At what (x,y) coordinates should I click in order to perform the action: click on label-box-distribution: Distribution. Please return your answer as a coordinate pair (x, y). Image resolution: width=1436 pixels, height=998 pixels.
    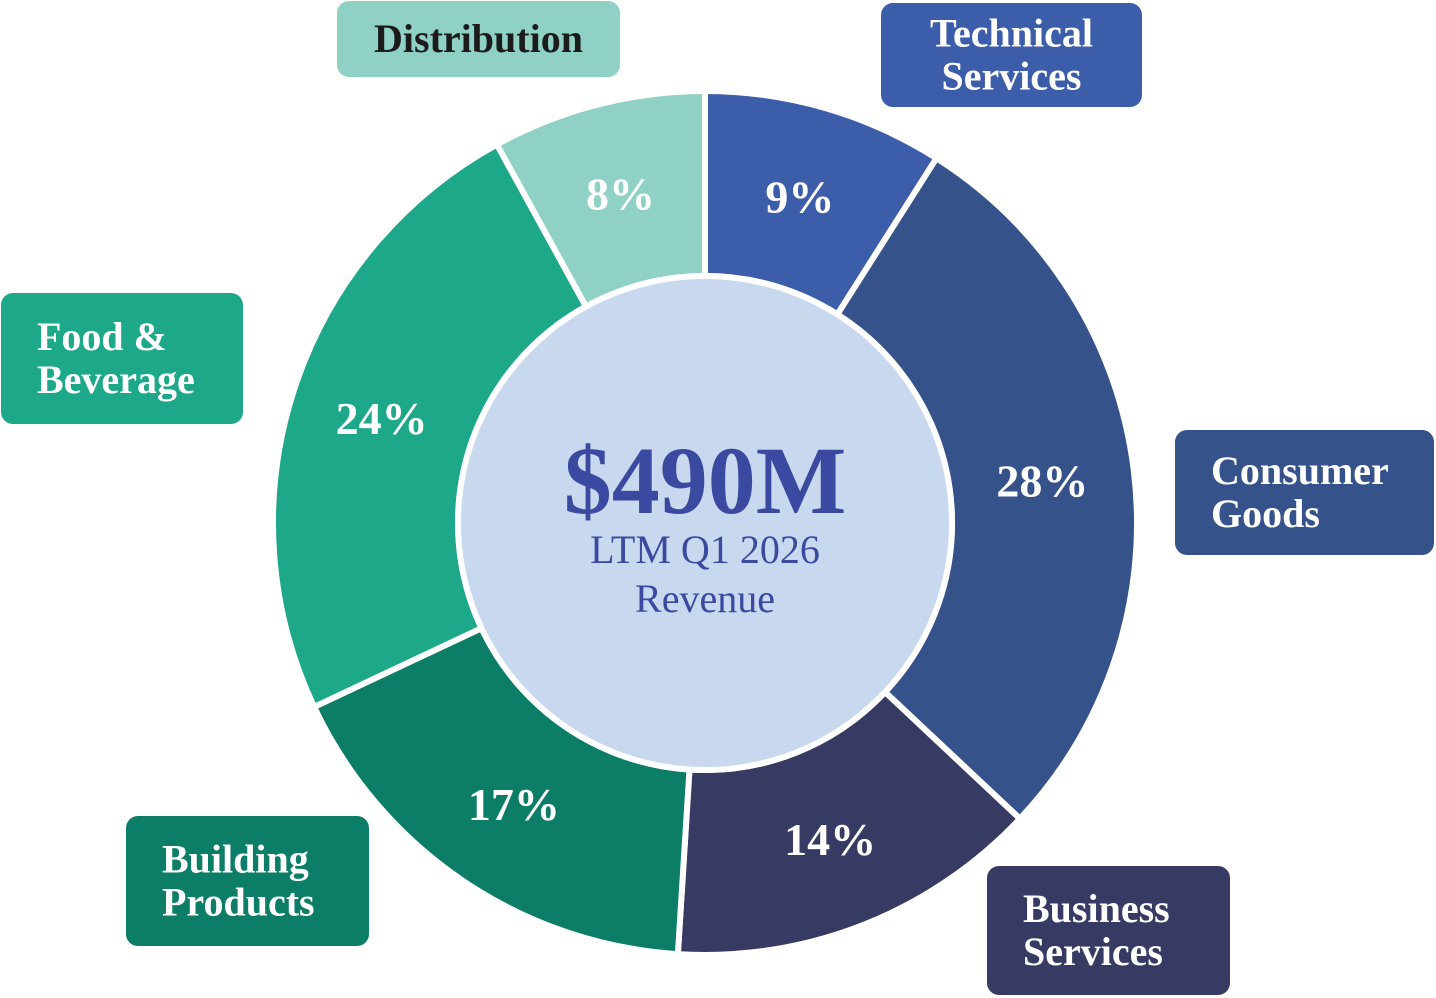
    Looking at the image, I should click on (478, 39).